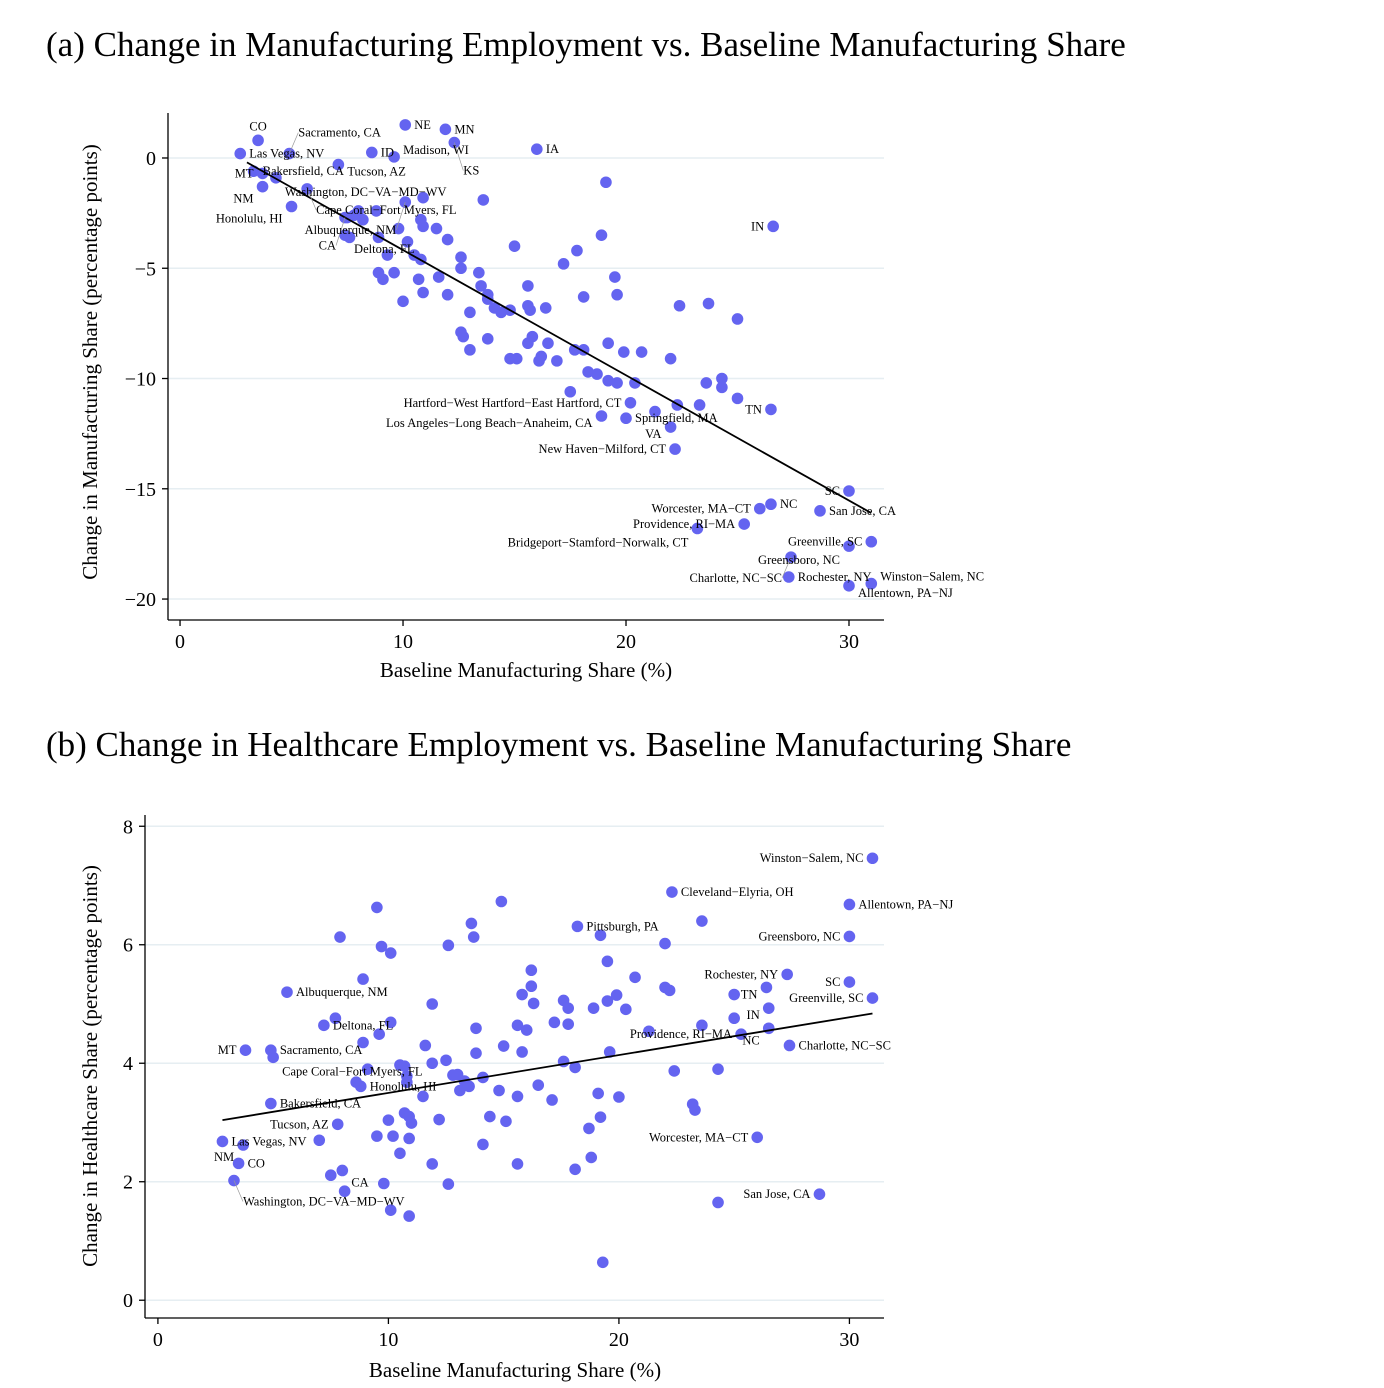 The width and height of the screenshot is (1384, 1388). What do you see at coordinates (540, 355) in the screenshot?
I see `leader-lines` at bounding box center [540, 355].